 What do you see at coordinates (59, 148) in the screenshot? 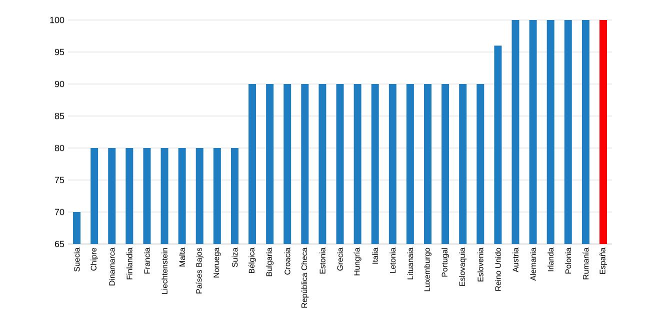
I see `y-tick-label: 80` at bounding box center [59, 148].